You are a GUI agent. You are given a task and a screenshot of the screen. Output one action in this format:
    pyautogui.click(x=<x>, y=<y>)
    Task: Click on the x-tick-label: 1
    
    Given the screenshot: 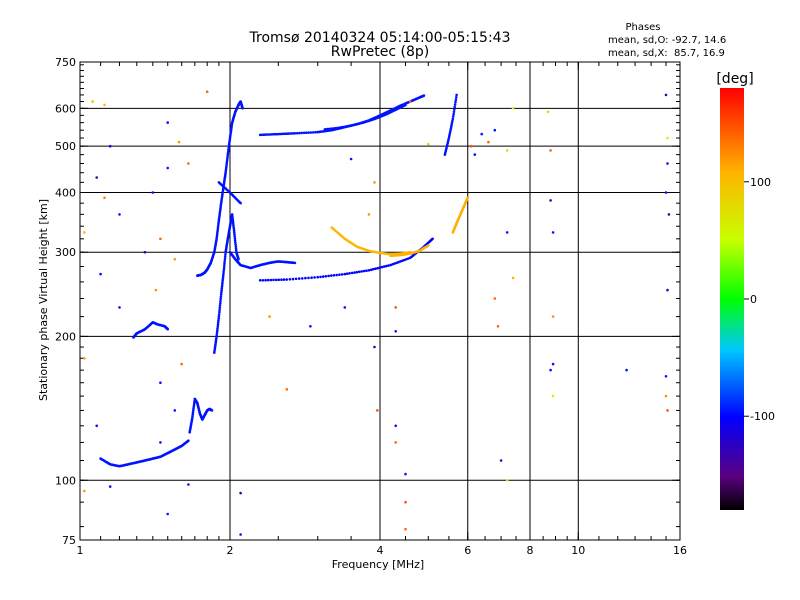 What is the action you would take?
    pyautogui.click(x=80, y=550)
    